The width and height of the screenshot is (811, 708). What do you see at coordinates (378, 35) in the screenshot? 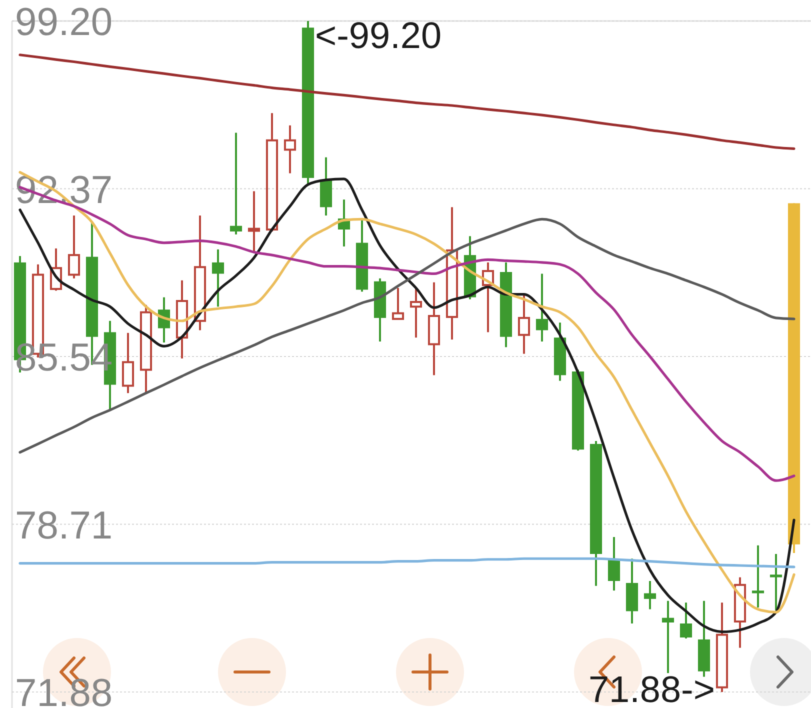
I see `annotation: <-99.20` at bounding box center [378, 35].